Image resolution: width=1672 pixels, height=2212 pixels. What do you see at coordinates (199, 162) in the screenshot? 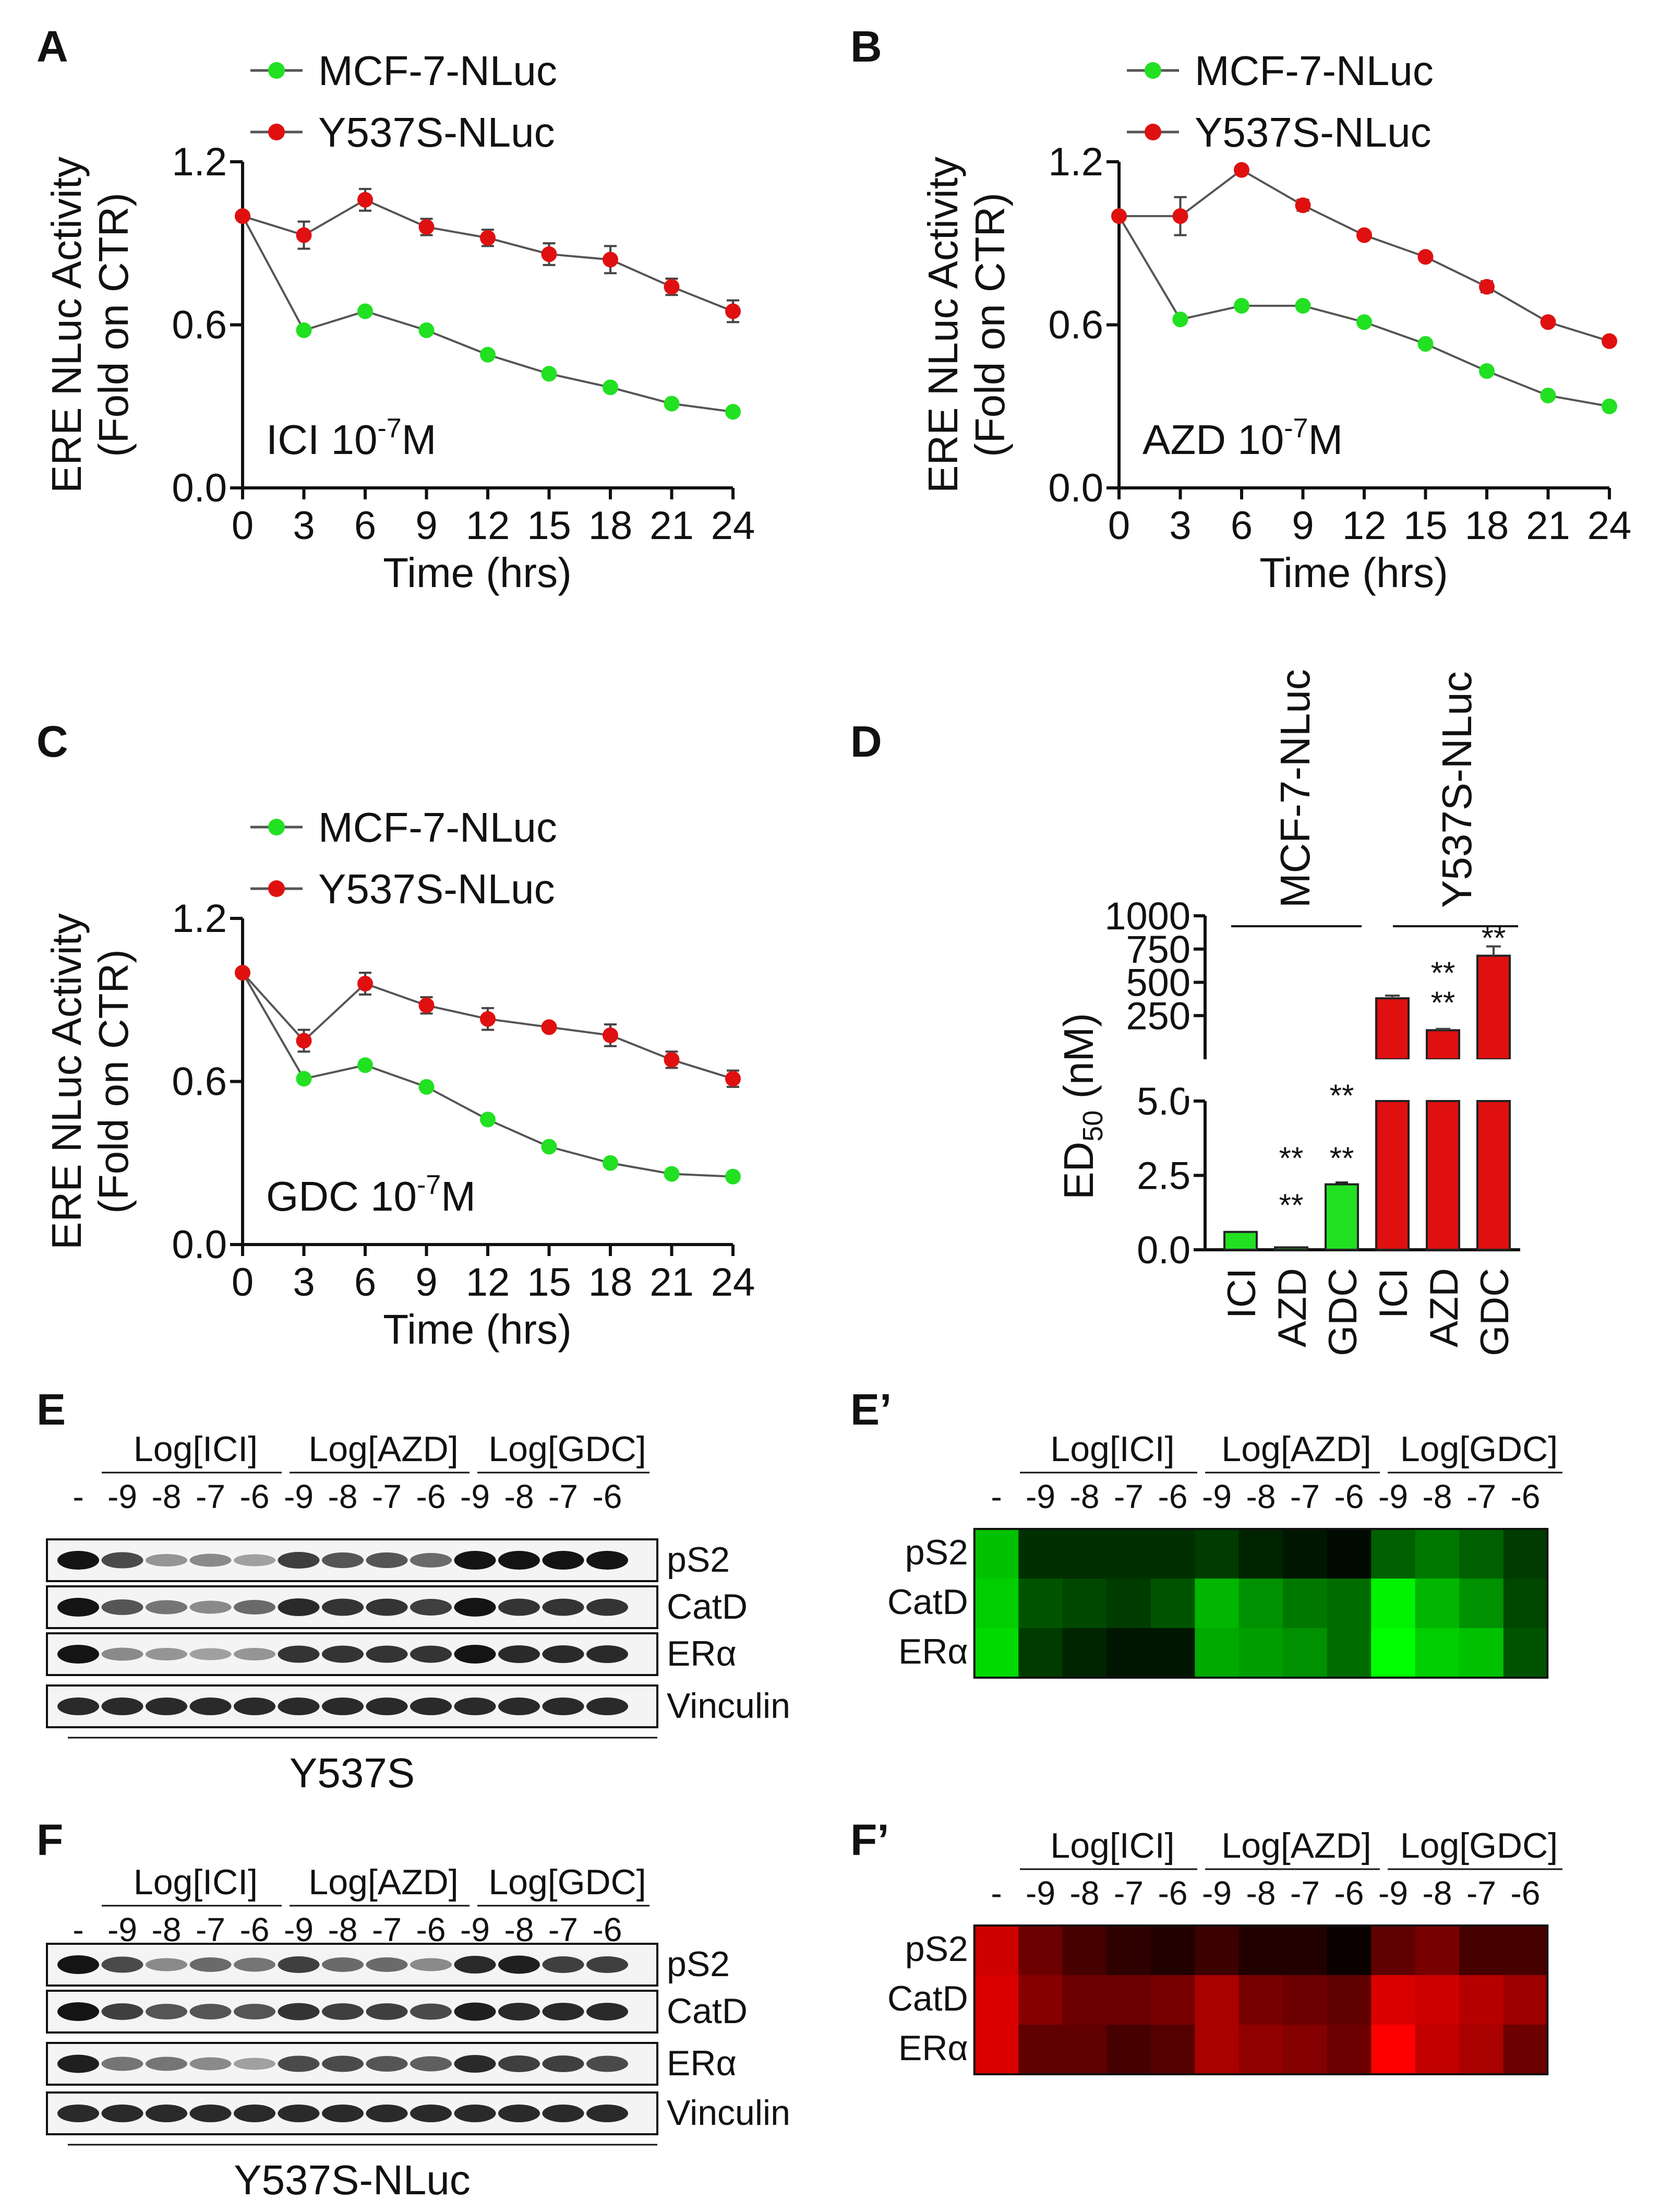
I see `y-tick-label: 1.2` at bounding box center [199, 162].